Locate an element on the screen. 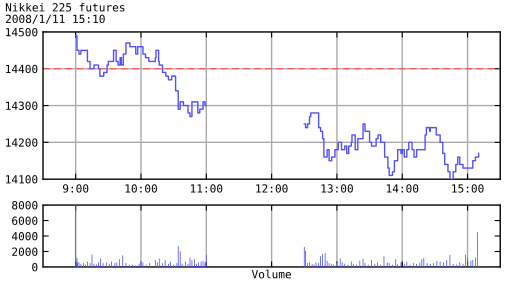 The height and width of the screenshot is (288, 512). x-tick-label: 12:00 is located at coordinates (272, 188).